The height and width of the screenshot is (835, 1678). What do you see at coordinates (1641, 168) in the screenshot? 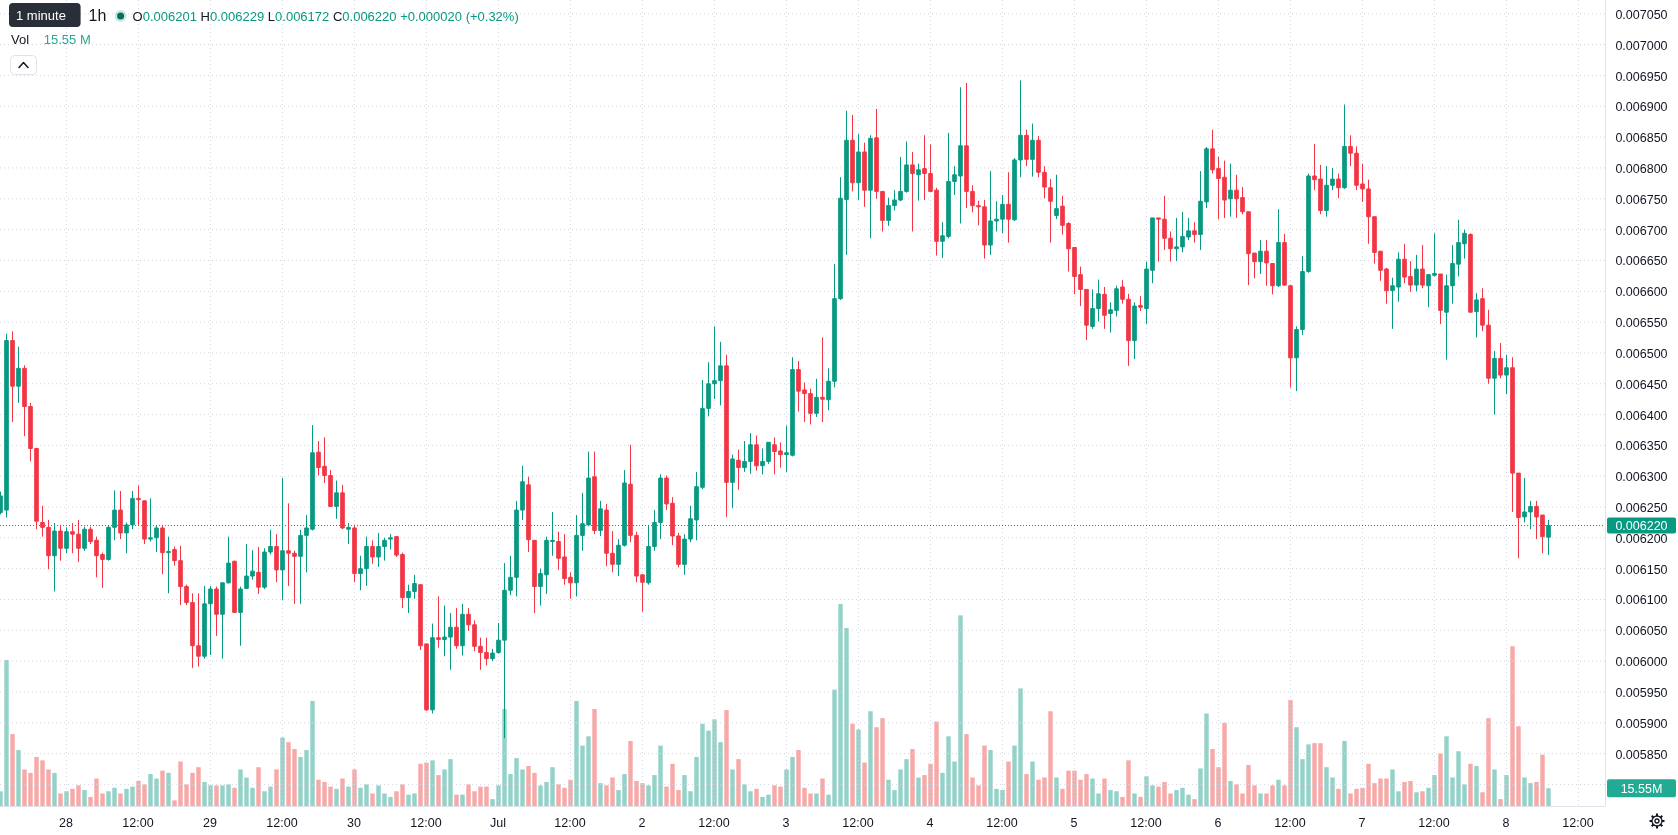
I see `y-tick-label: 0.006800` at bounding box center [1641, 168].